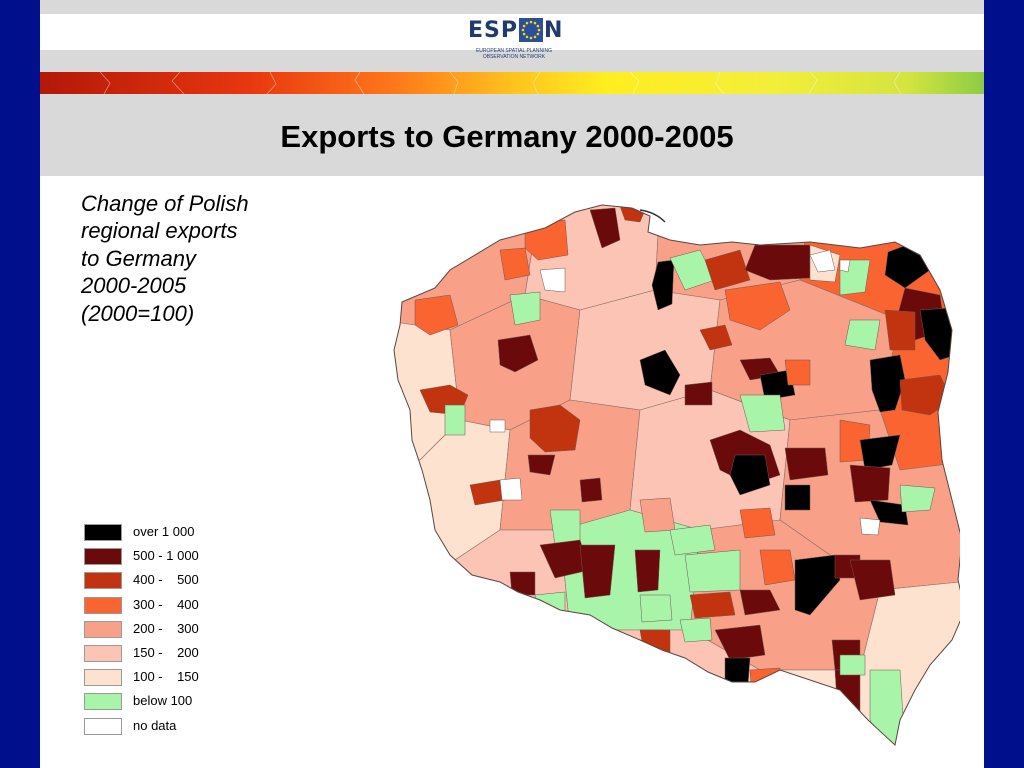  I want to click on legend-item: 100 - 150, so click(184, 679).